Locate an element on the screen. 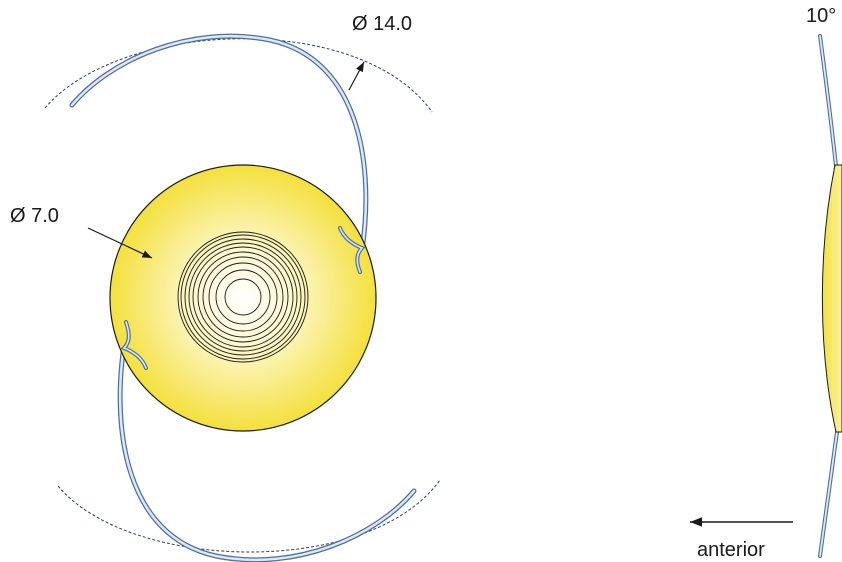  side-view is located at coordinates (830, 296).